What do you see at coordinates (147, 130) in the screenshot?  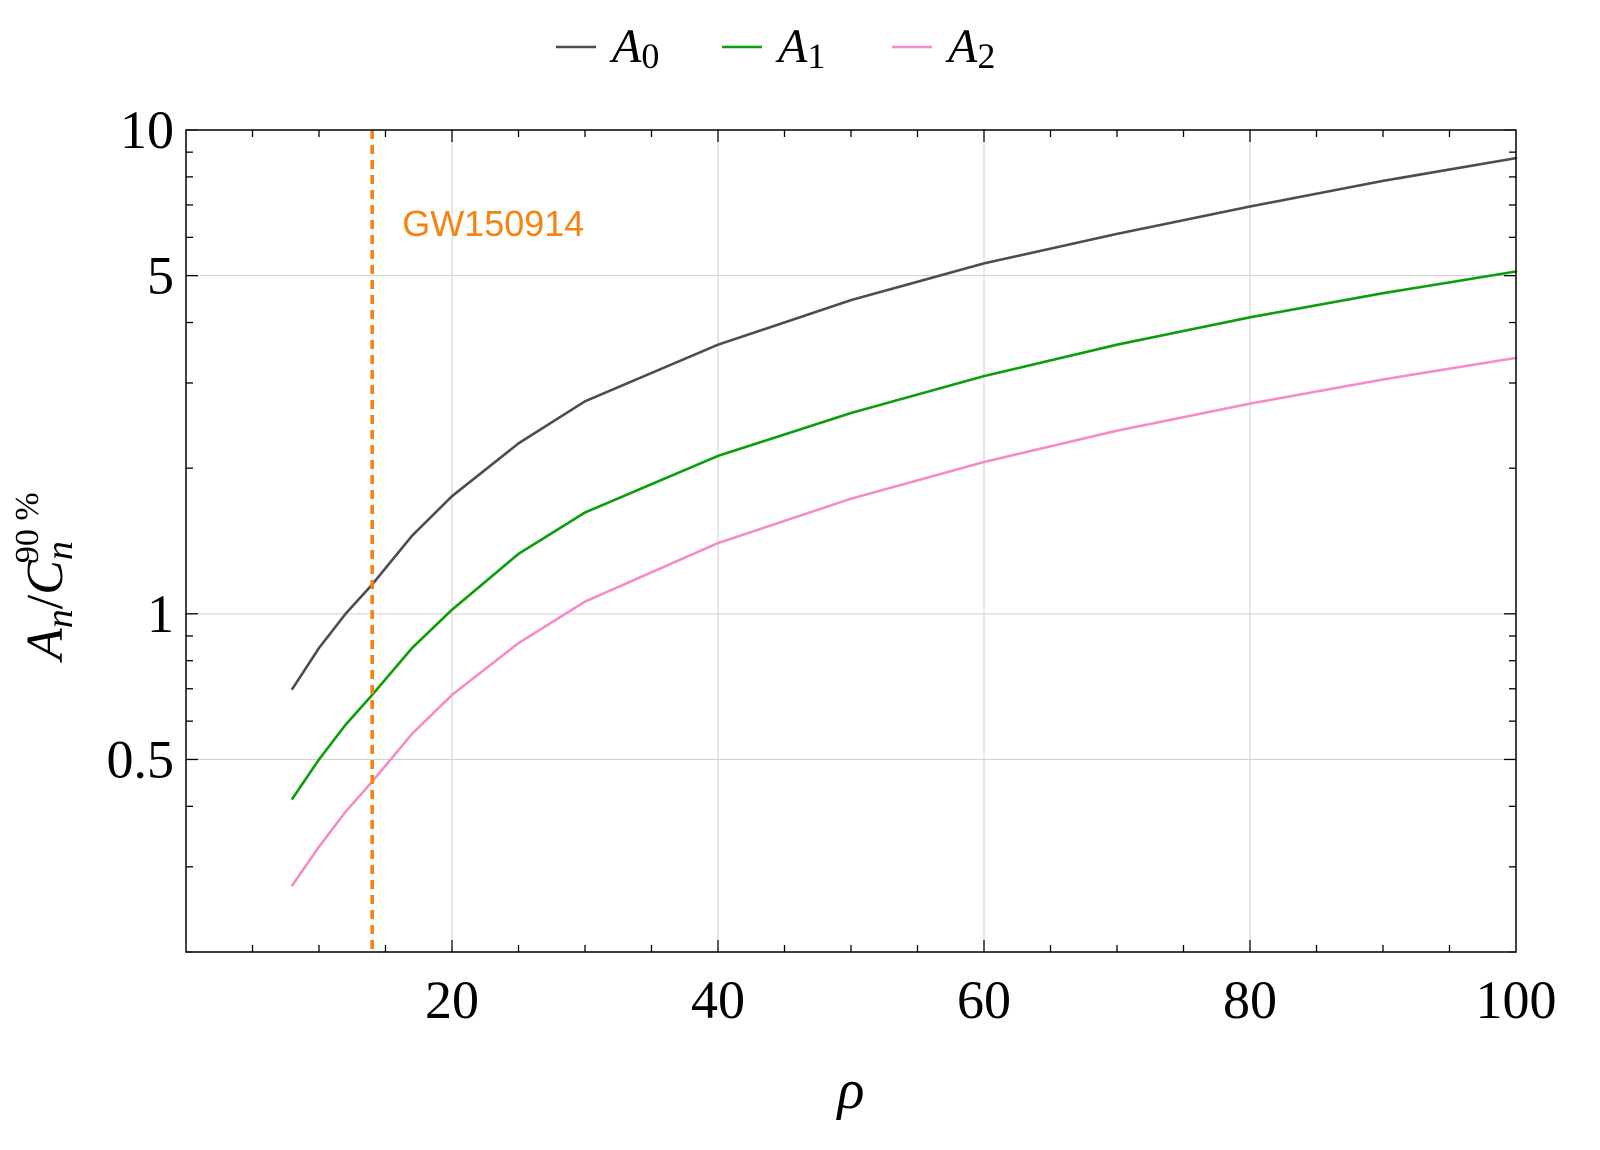 I see `y-tick-label: 10` at bounding box center [147, 130].